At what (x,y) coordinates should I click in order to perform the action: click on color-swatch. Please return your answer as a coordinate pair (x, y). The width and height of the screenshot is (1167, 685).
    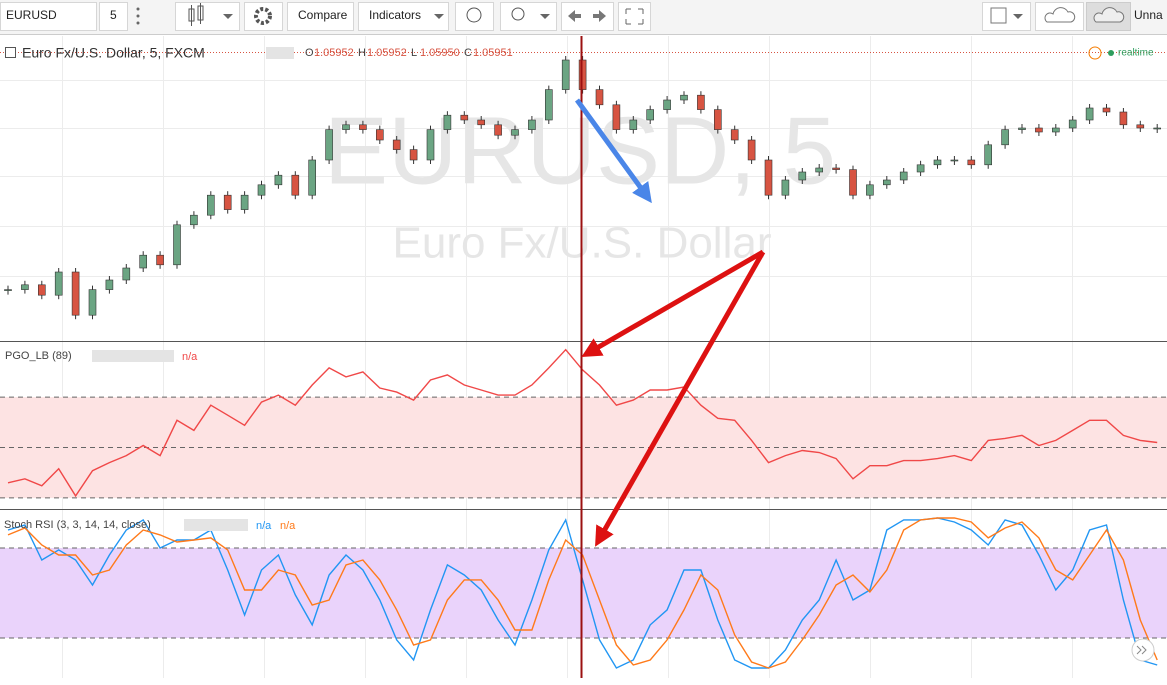
    Looking at the image, I should click on (998, 15).